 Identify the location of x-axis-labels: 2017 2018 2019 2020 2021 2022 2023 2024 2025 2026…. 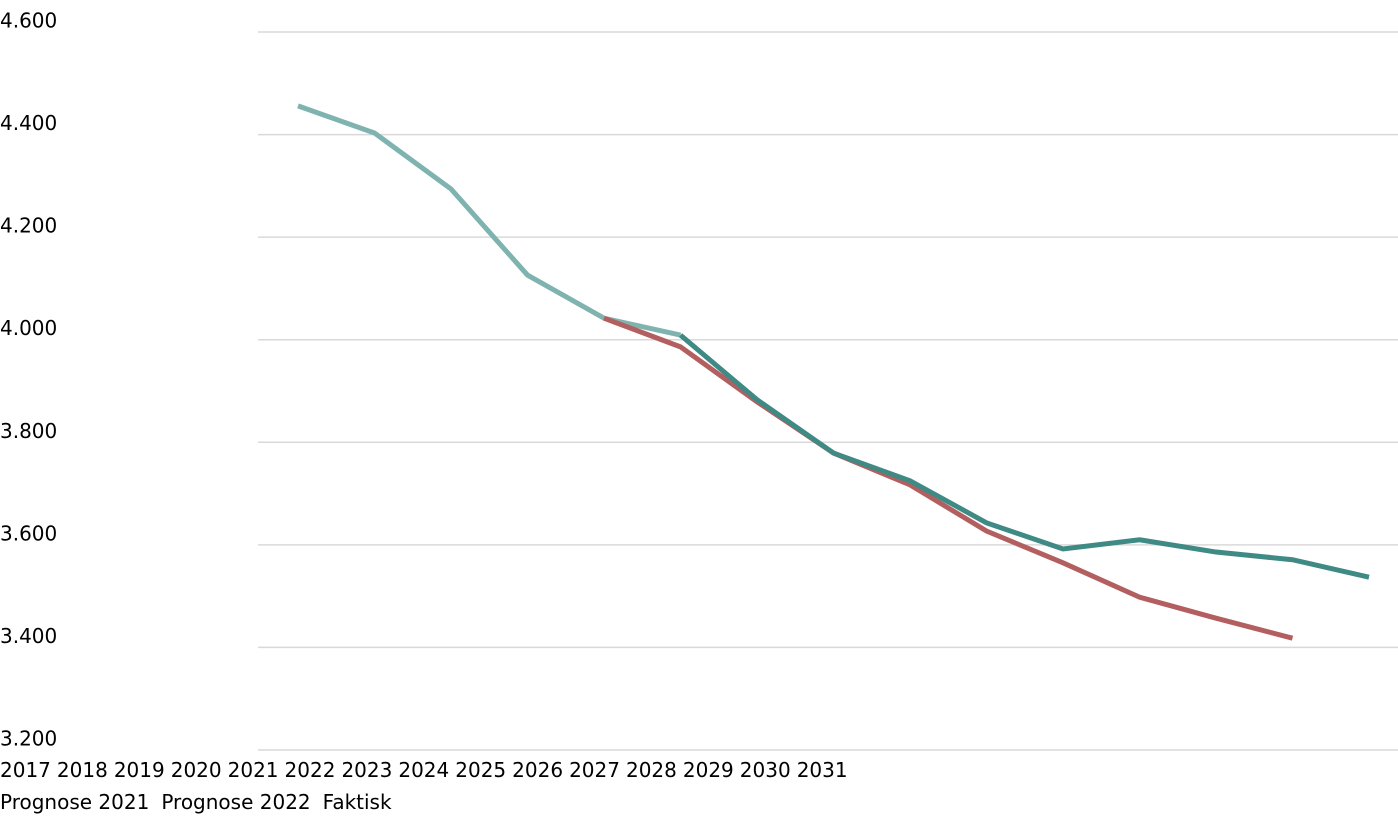
(427, 770).